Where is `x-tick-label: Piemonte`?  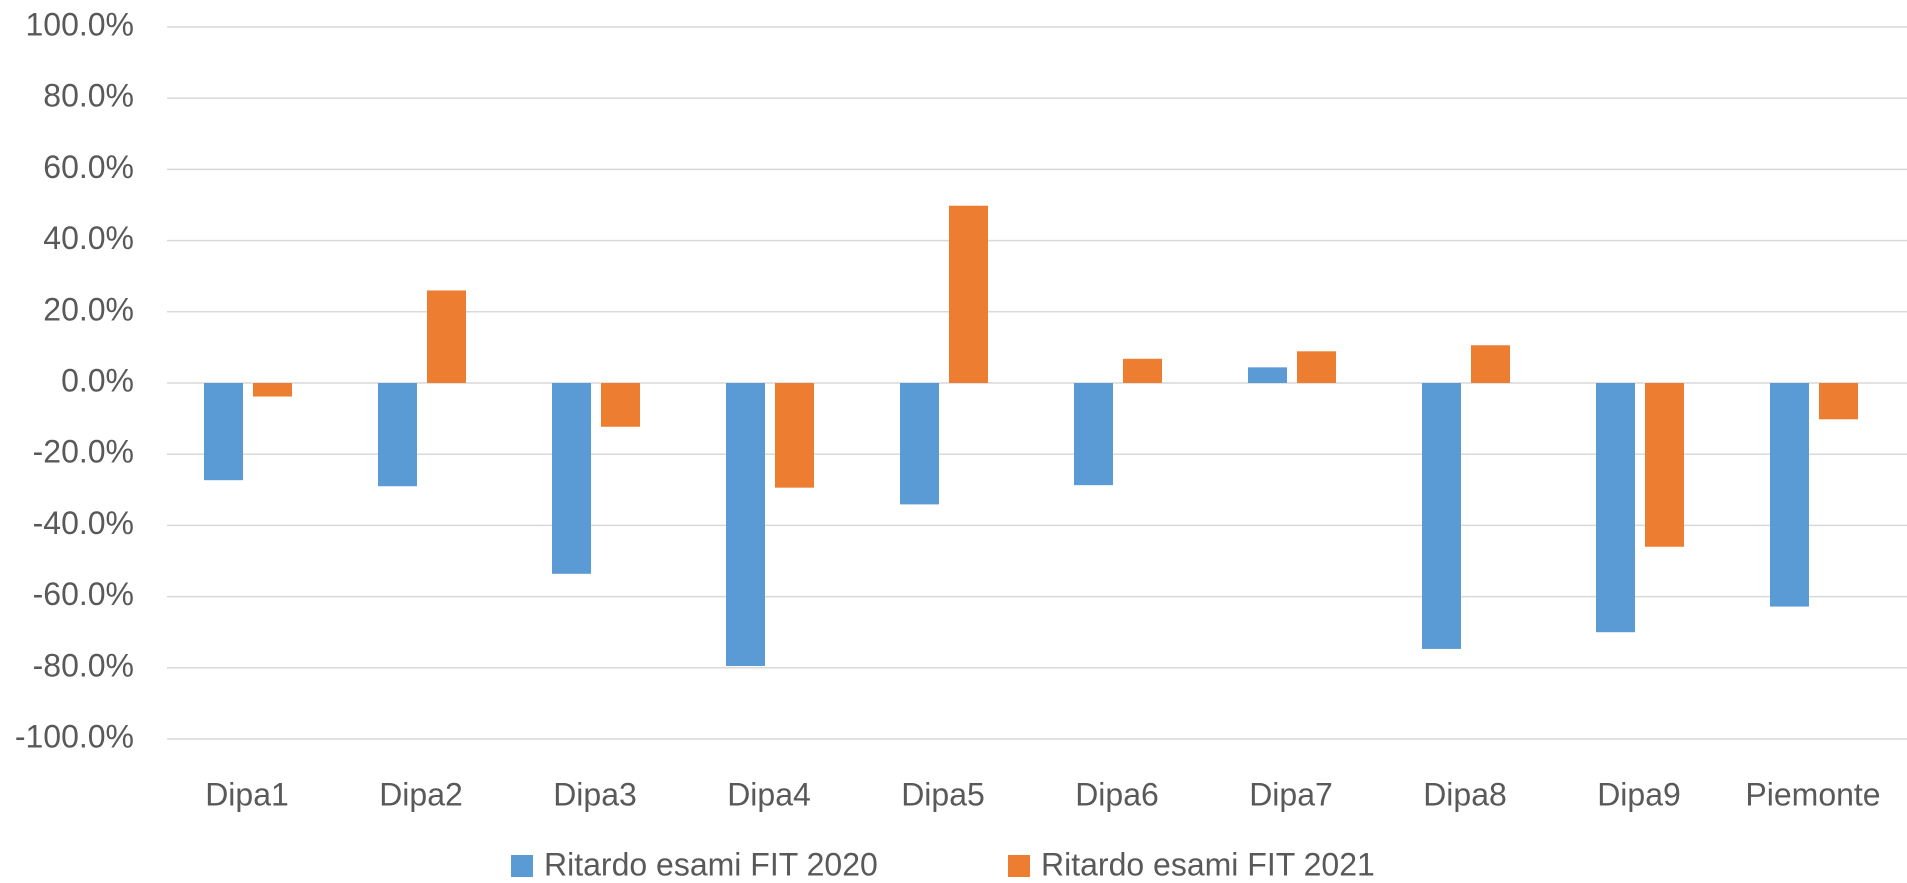
x-tick-label: Piemonte is located at coordinates (1812, 794).